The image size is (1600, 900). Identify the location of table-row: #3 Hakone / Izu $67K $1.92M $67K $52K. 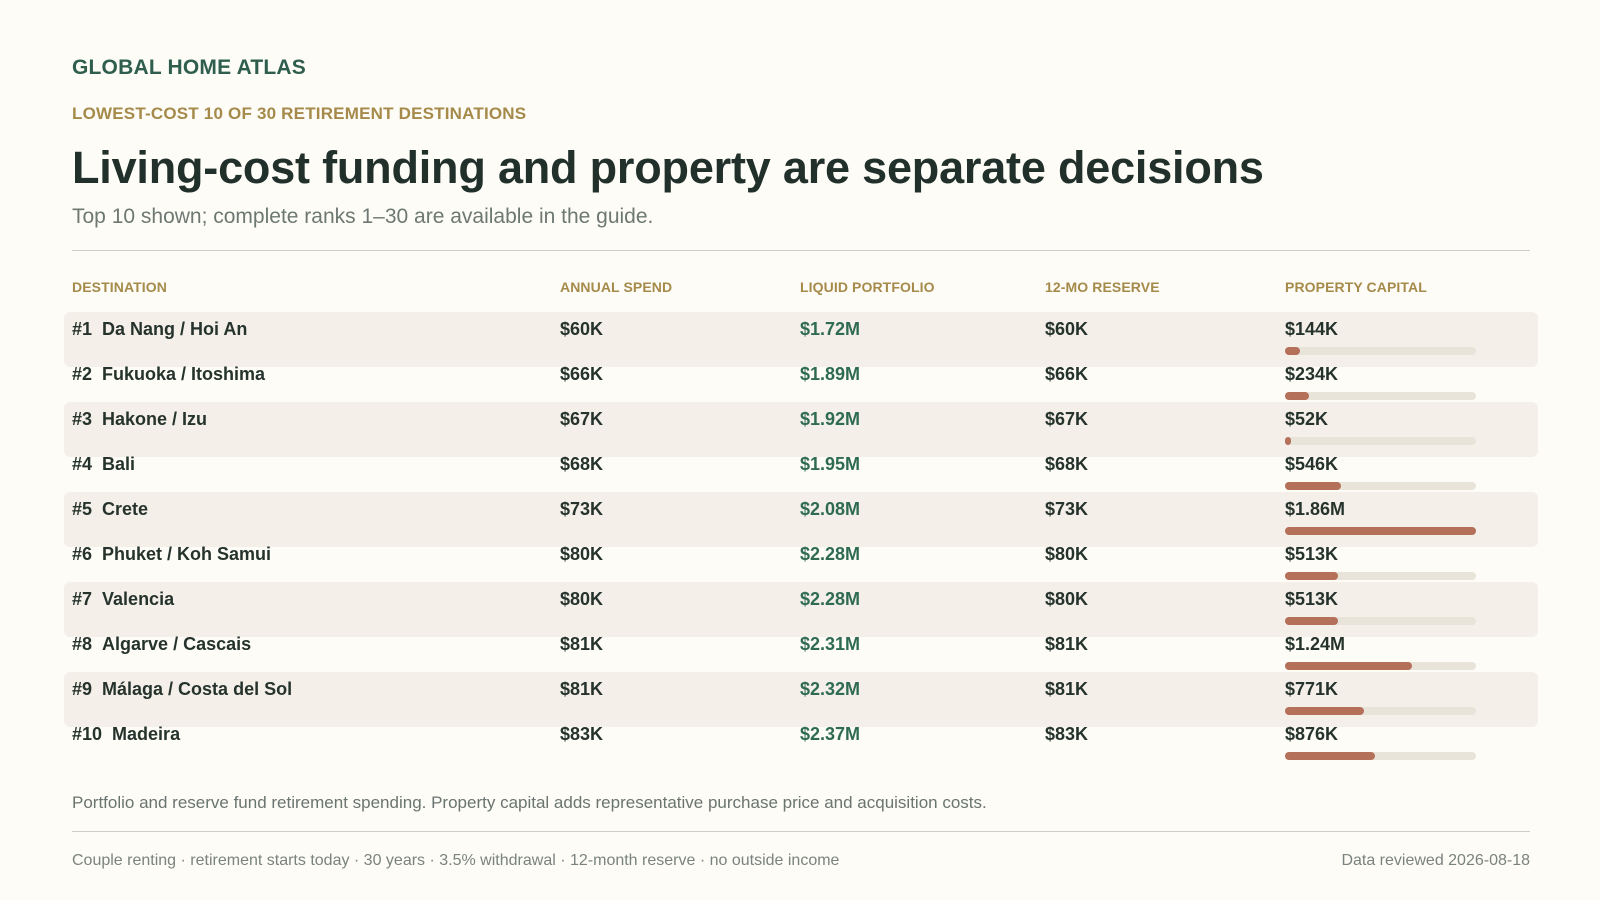
(801, 429).